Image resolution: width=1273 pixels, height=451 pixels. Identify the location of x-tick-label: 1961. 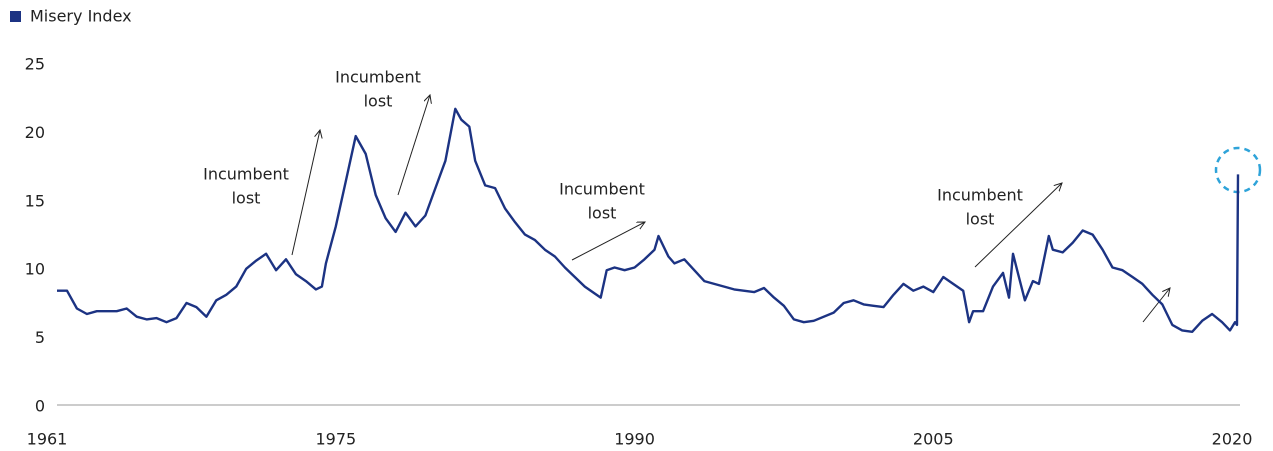
(47, 439).